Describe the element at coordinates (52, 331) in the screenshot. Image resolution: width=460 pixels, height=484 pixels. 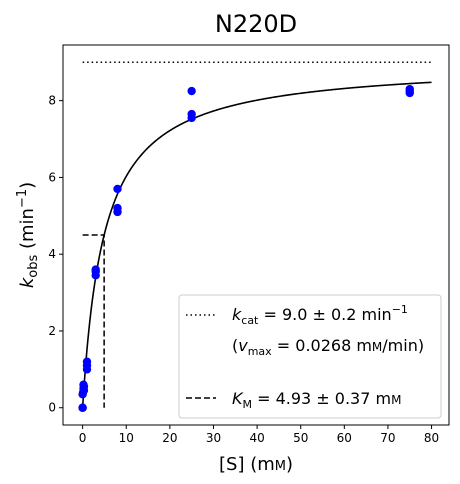
I see `y-tick-label: 2` at that location.